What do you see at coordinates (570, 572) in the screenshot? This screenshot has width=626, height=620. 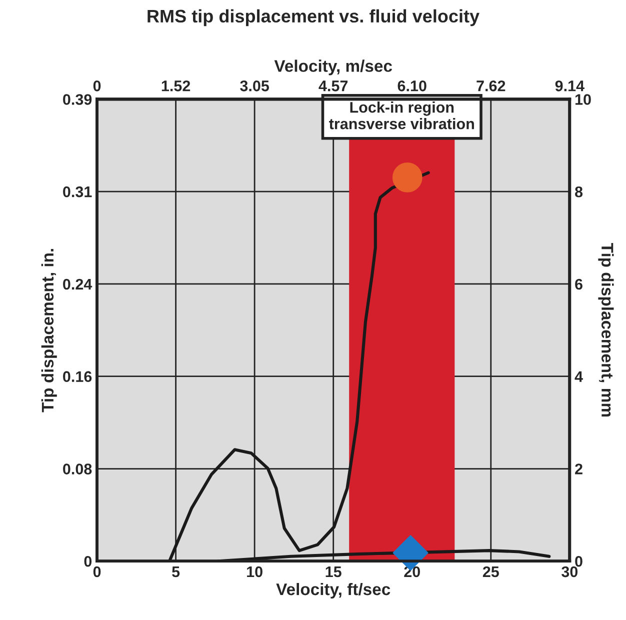 I see `x-tick-label: 30` at bounding box center [570, 572].